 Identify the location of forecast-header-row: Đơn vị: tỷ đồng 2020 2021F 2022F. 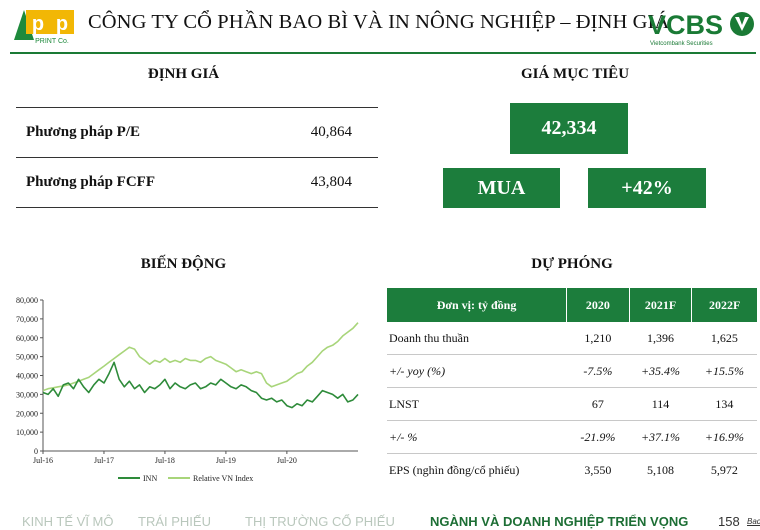
(572, 305).